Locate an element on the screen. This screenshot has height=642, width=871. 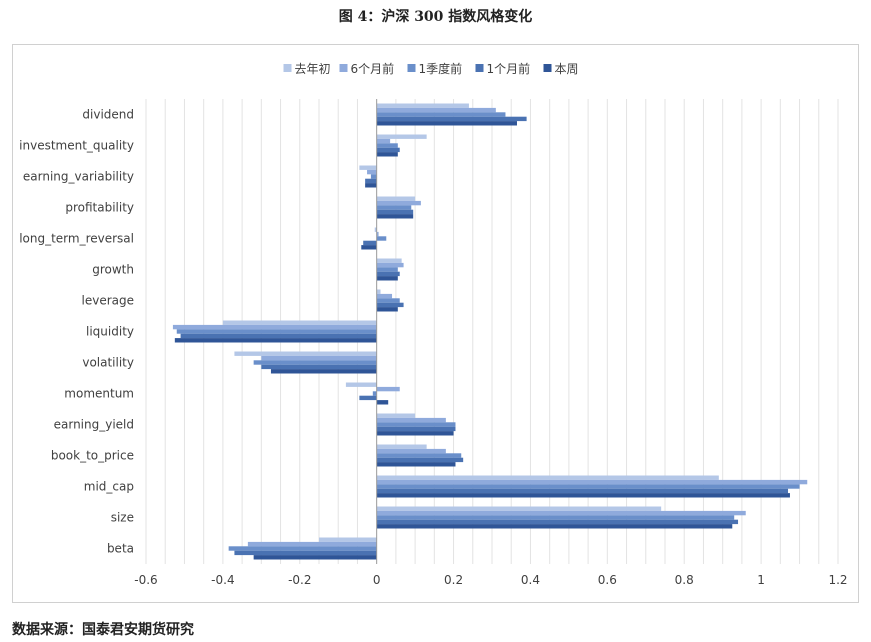
category-label: volatility is located at coordinates (108, 363).